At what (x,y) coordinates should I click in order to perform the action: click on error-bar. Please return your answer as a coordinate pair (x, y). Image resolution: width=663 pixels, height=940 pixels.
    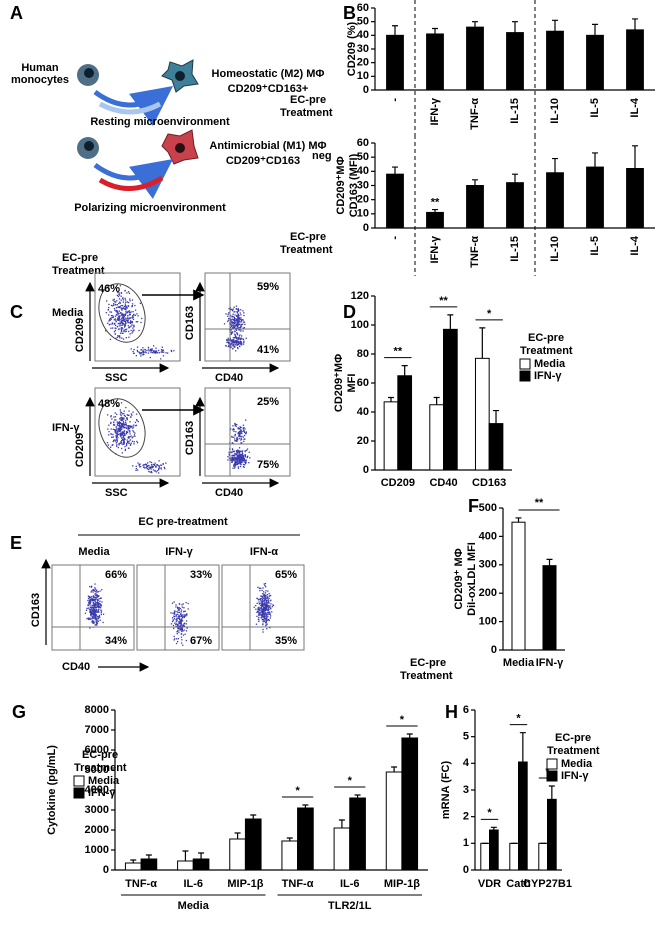
    Looking at the image, I should click on (395, 170).